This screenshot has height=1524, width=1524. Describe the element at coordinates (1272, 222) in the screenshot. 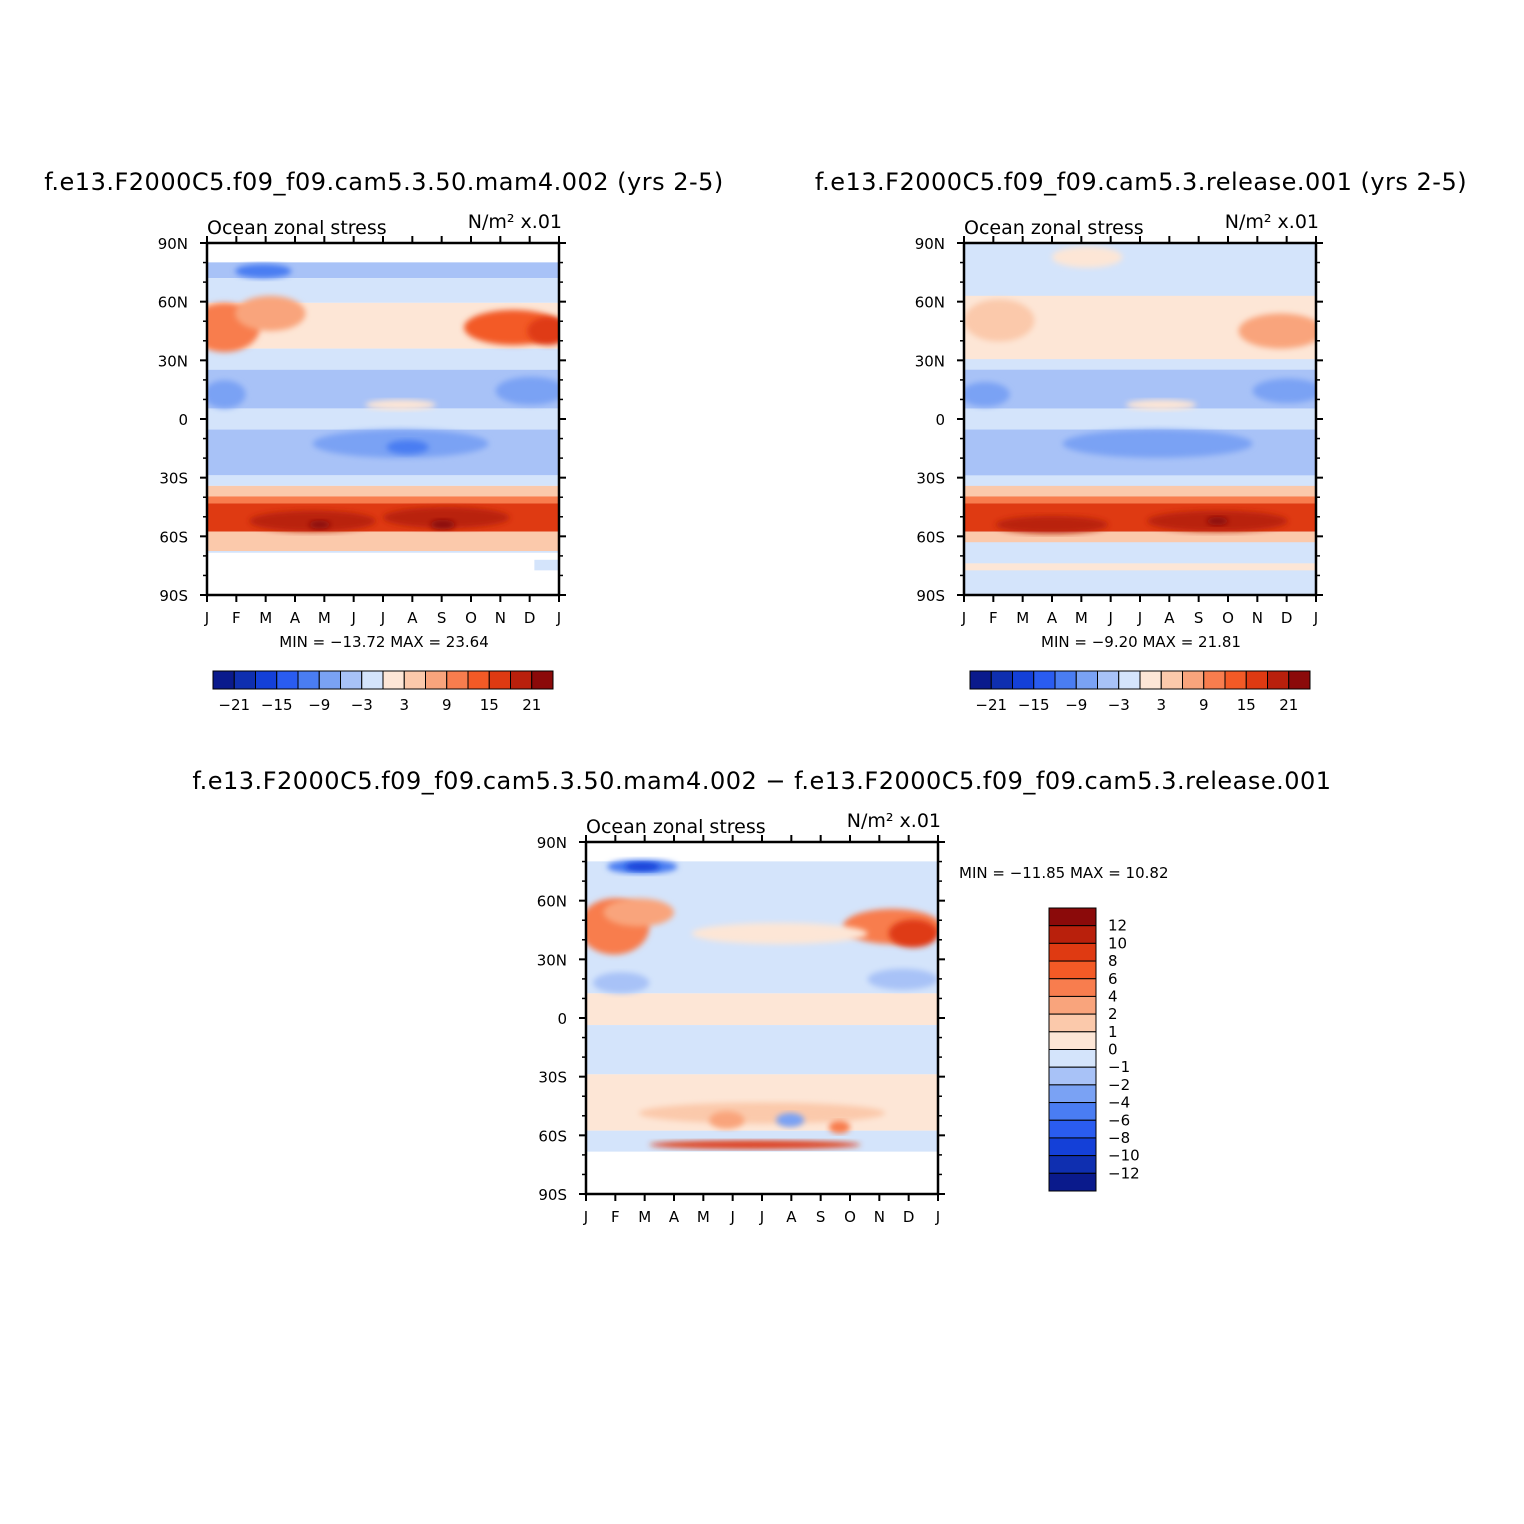

I see `panel-b-units-label: N/m² x.01` at that location.